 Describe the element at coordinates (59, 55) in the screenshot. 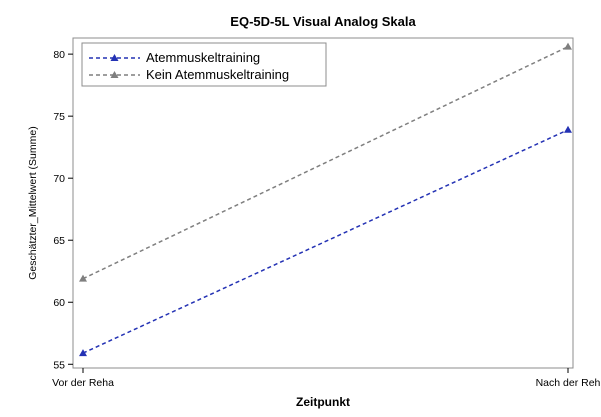

I see `y-tick-label-80: 80` at that location.